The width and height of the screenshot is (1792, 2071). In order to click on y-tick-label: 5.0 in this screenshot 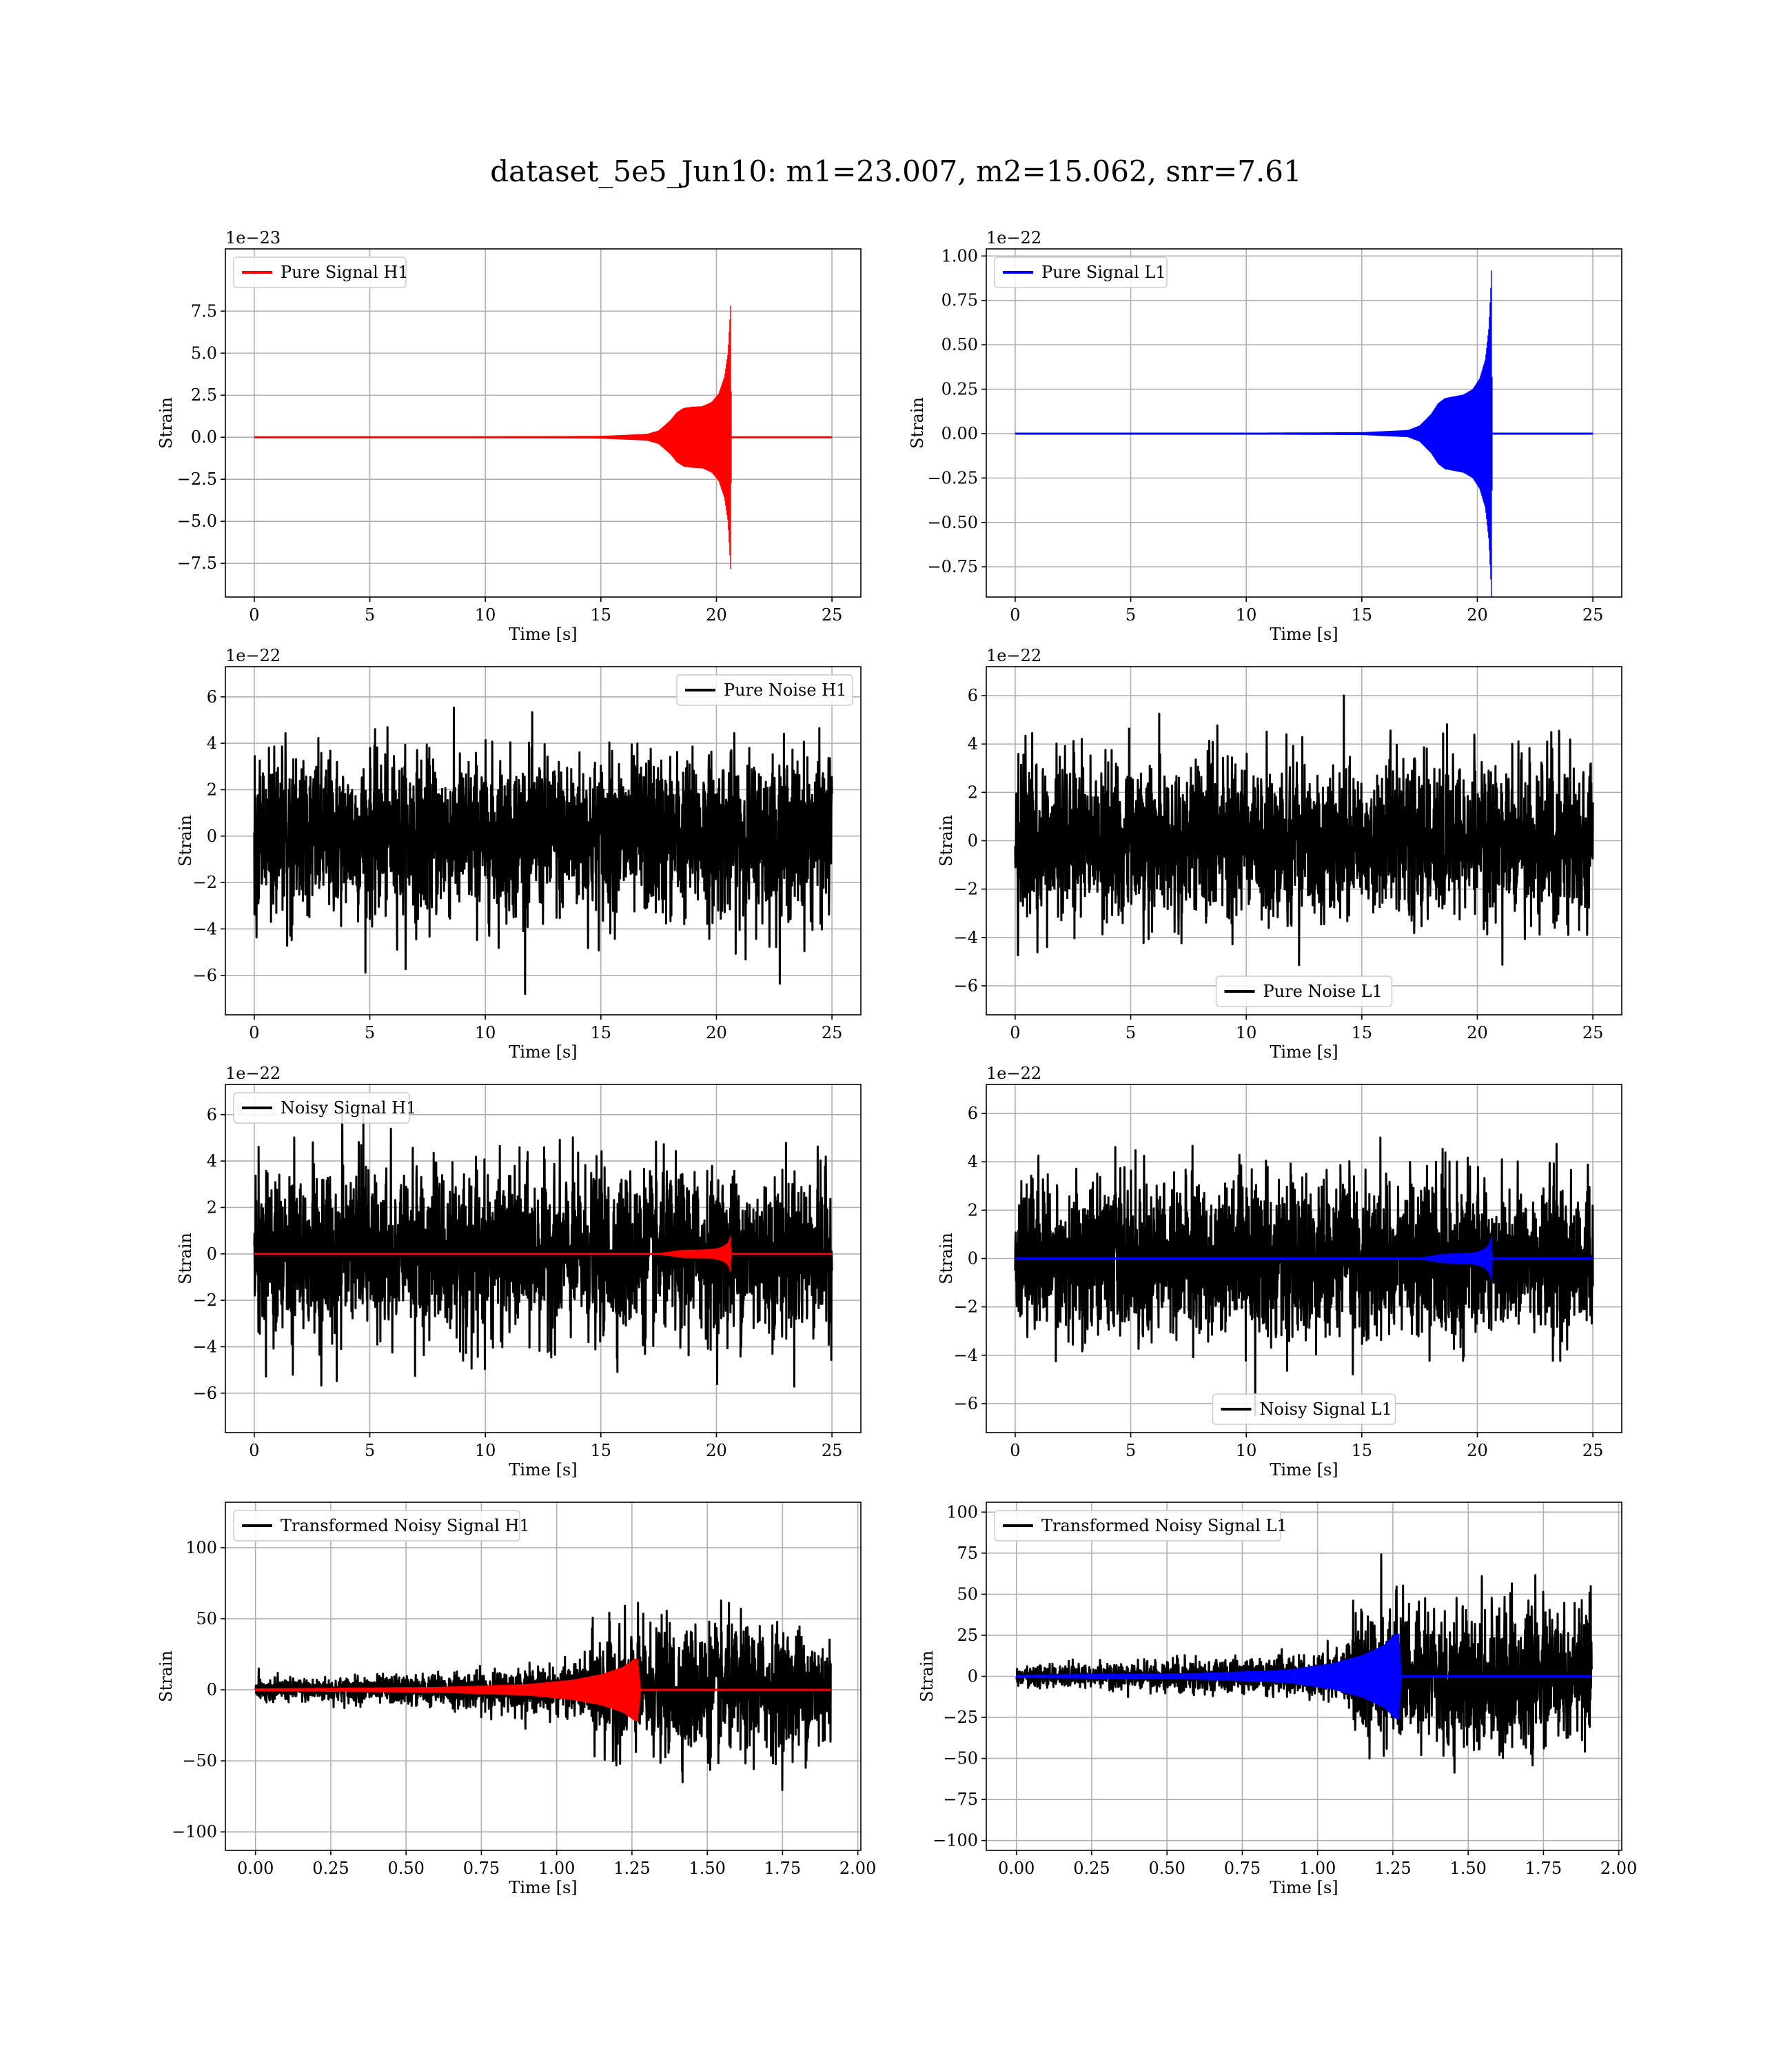, I will do `click(204, 353)`.